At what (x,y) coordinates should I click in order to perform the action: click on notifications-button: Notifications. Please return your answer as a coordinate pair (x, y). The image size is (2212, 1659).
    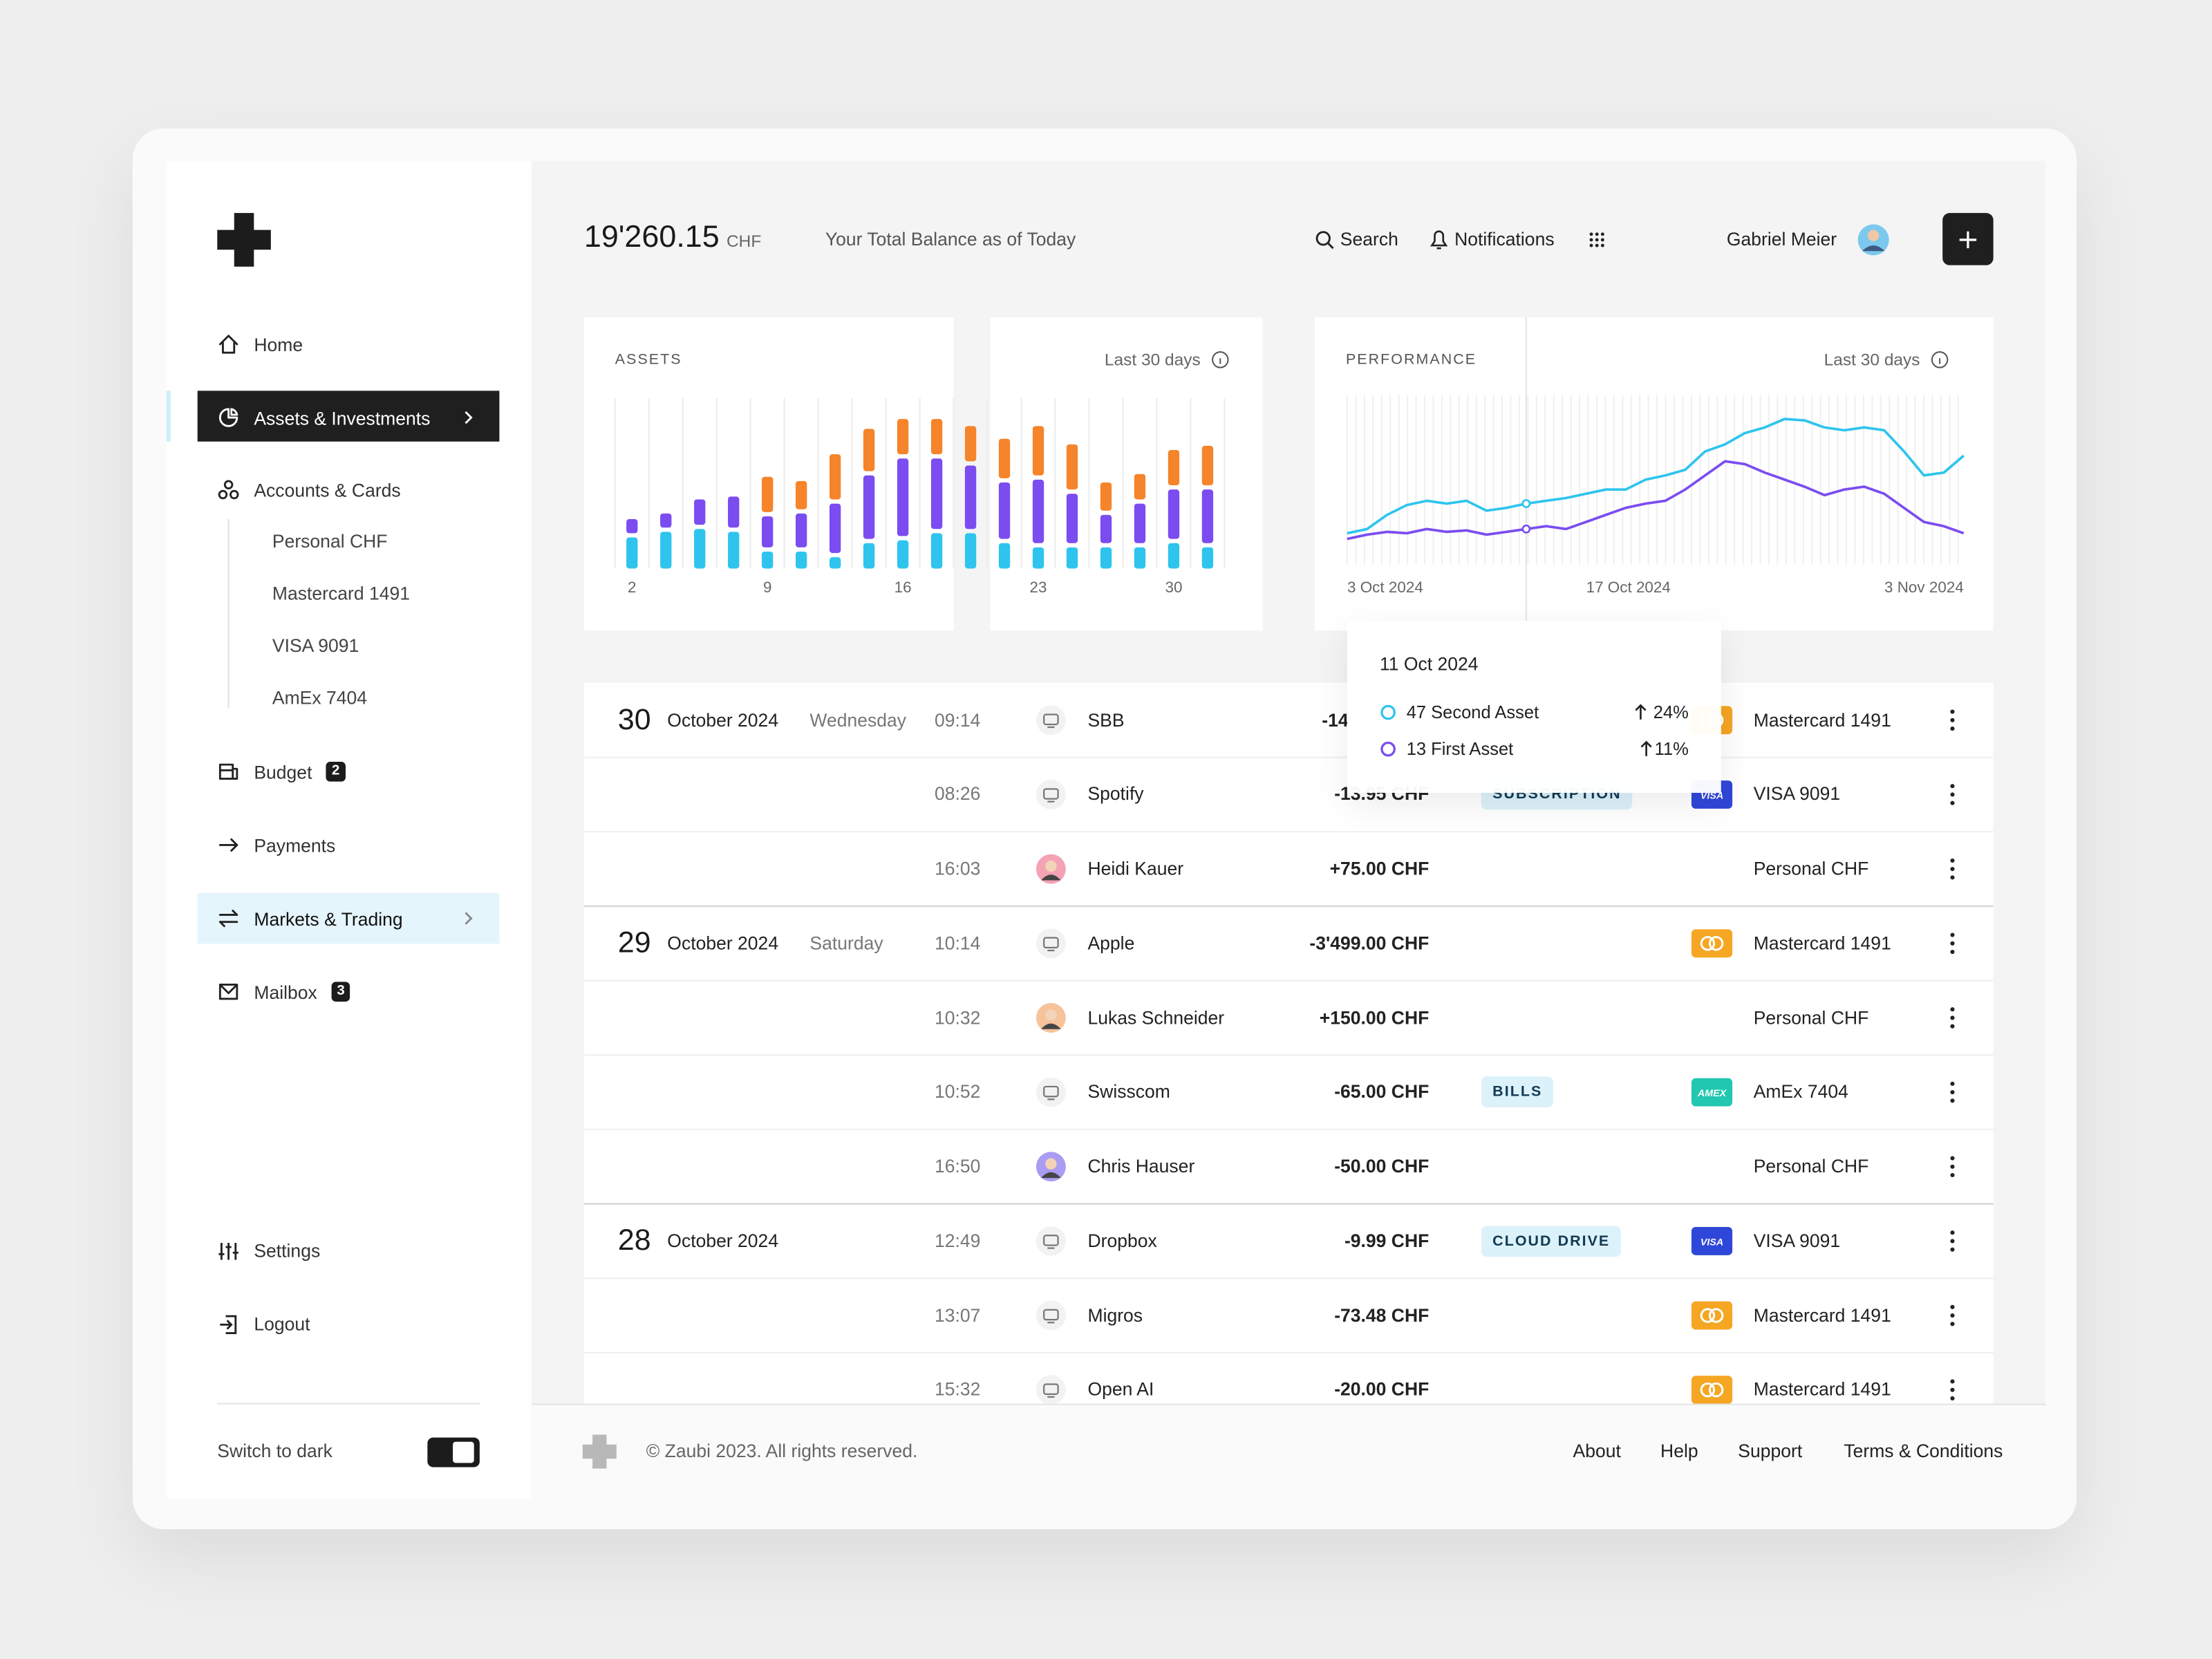
    Looking at the image, I should click on (1504, 239).